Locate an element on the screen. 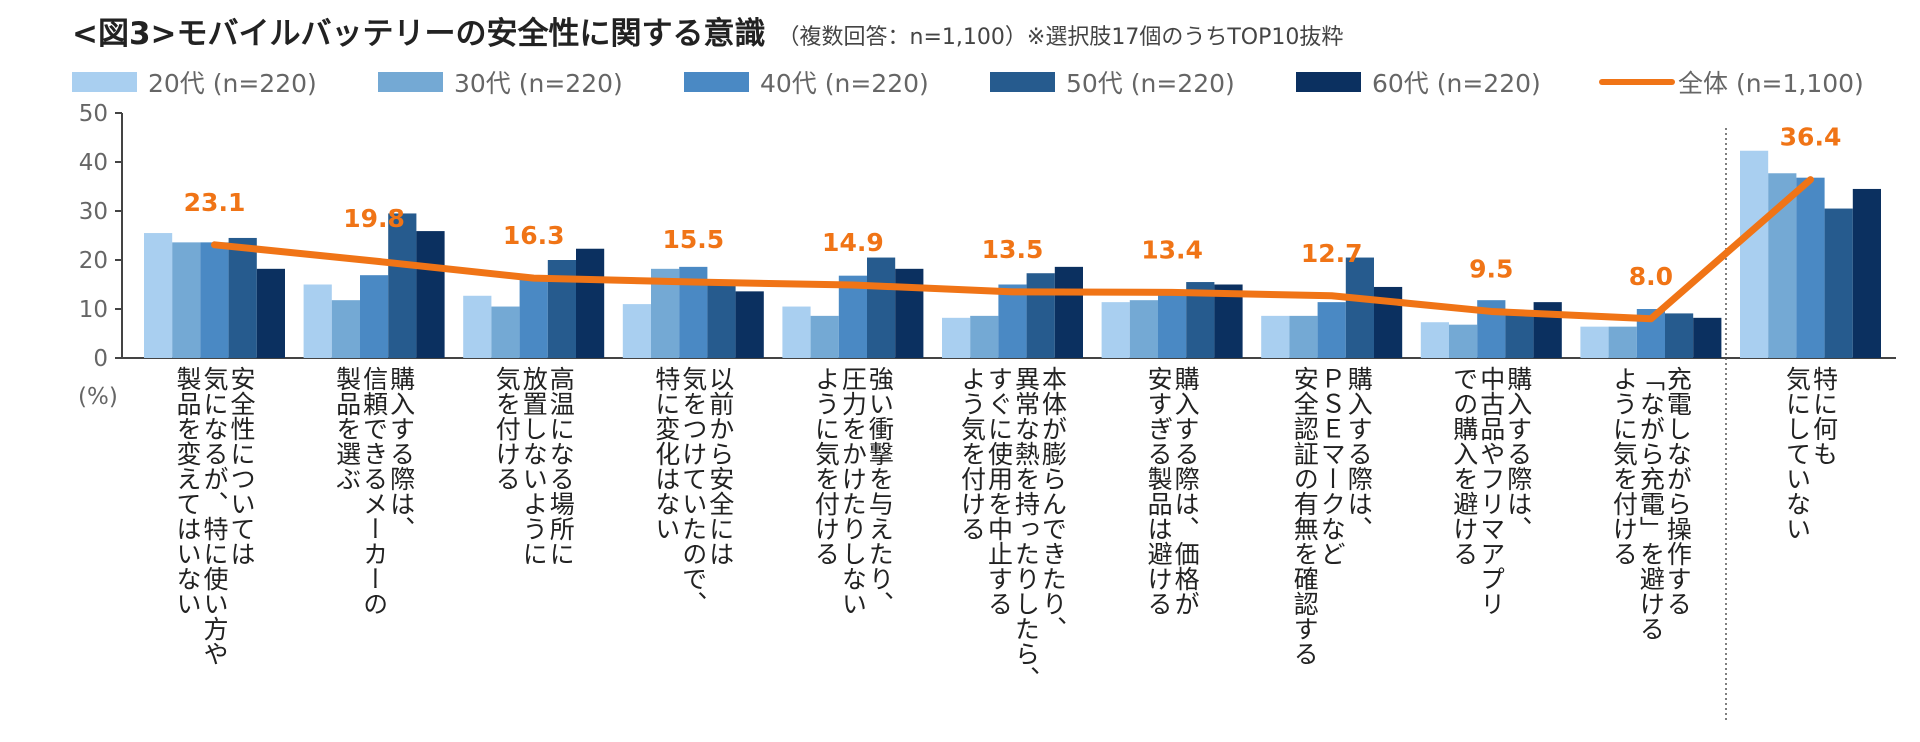  data-label: 19.8 is located at coordinates (374, 218).